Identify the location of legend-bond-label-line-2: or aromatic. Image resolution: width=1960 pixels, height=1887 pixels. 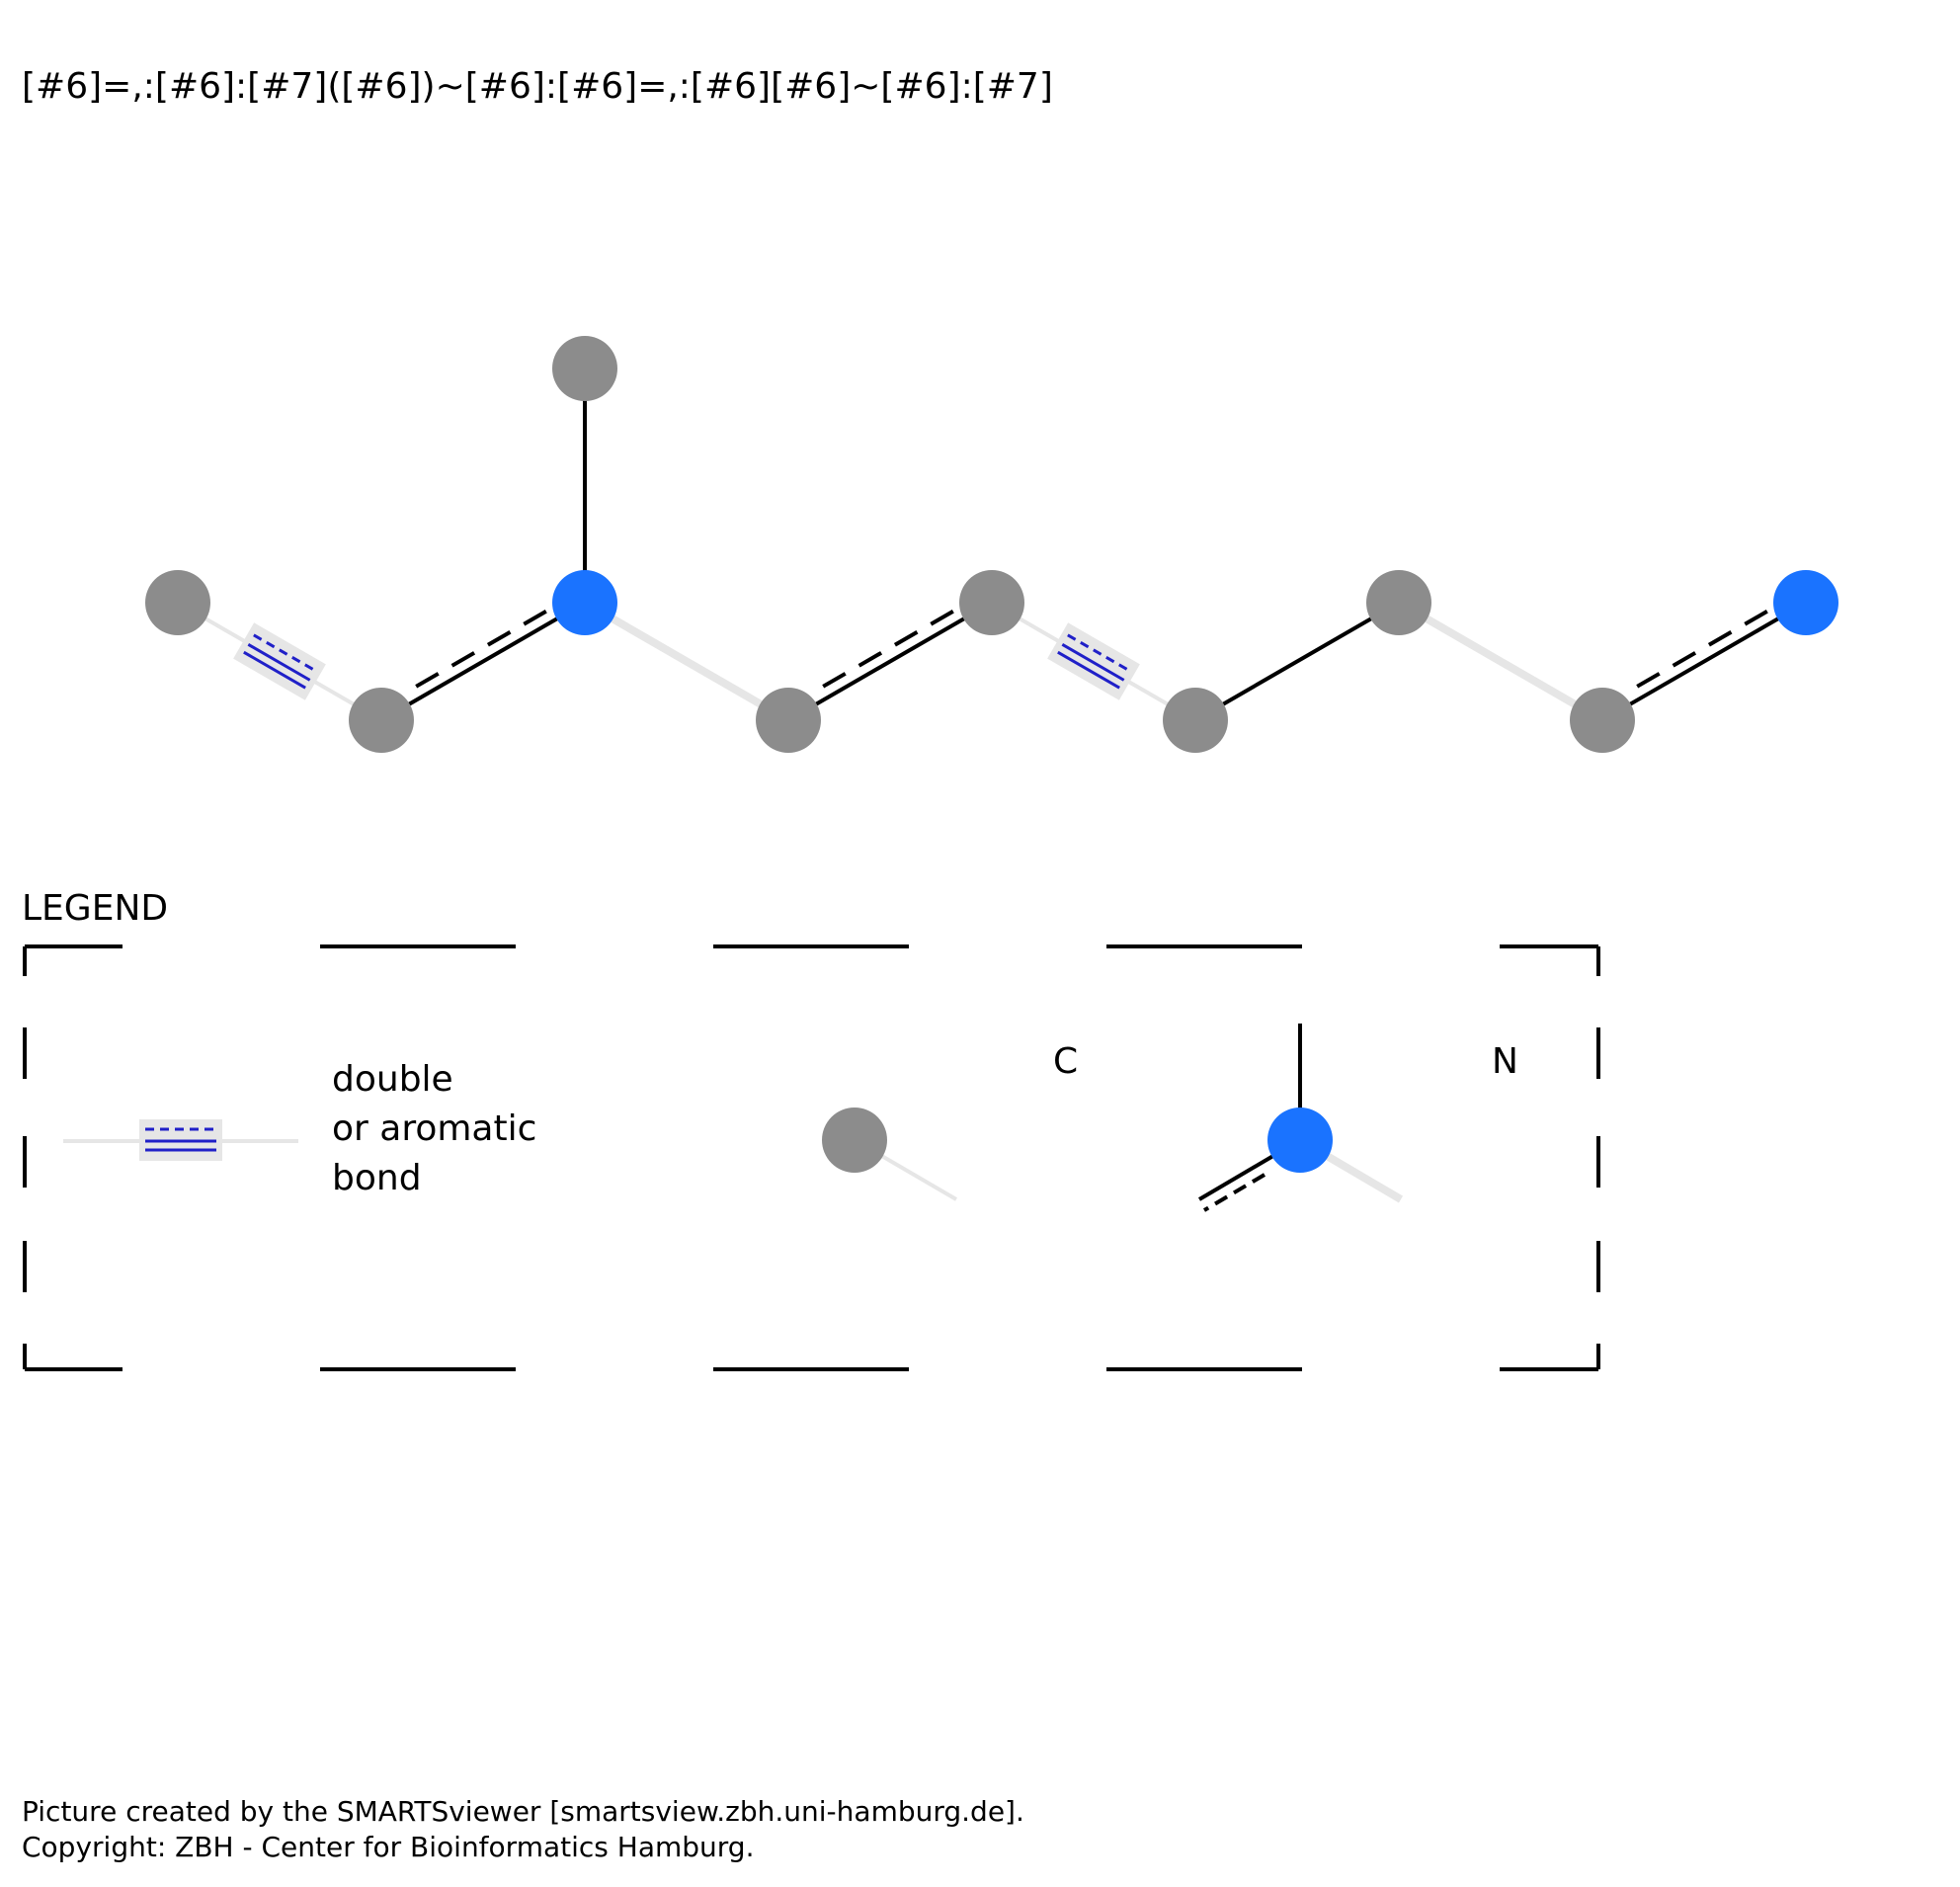
(434, 1128).